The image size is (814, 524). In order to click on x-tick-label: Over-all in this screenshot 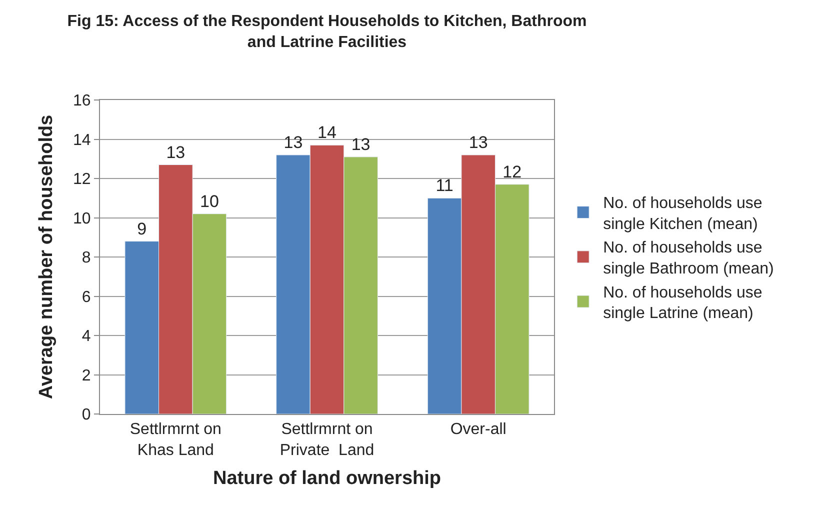, I will do `click(478, 429)`.